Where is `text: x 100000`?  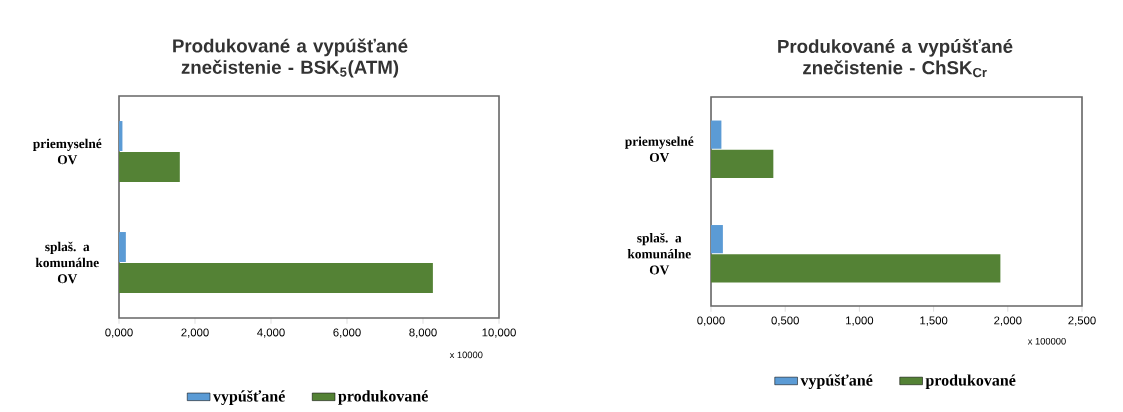 text: x 100000 is located at coordinates (1046, 341).